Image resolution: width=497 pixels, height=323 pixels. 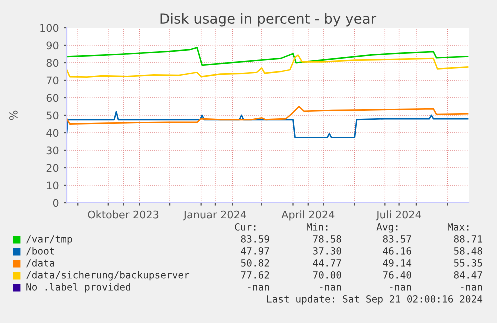 I want to click on text: Cur:, so click(x=245, y=227).